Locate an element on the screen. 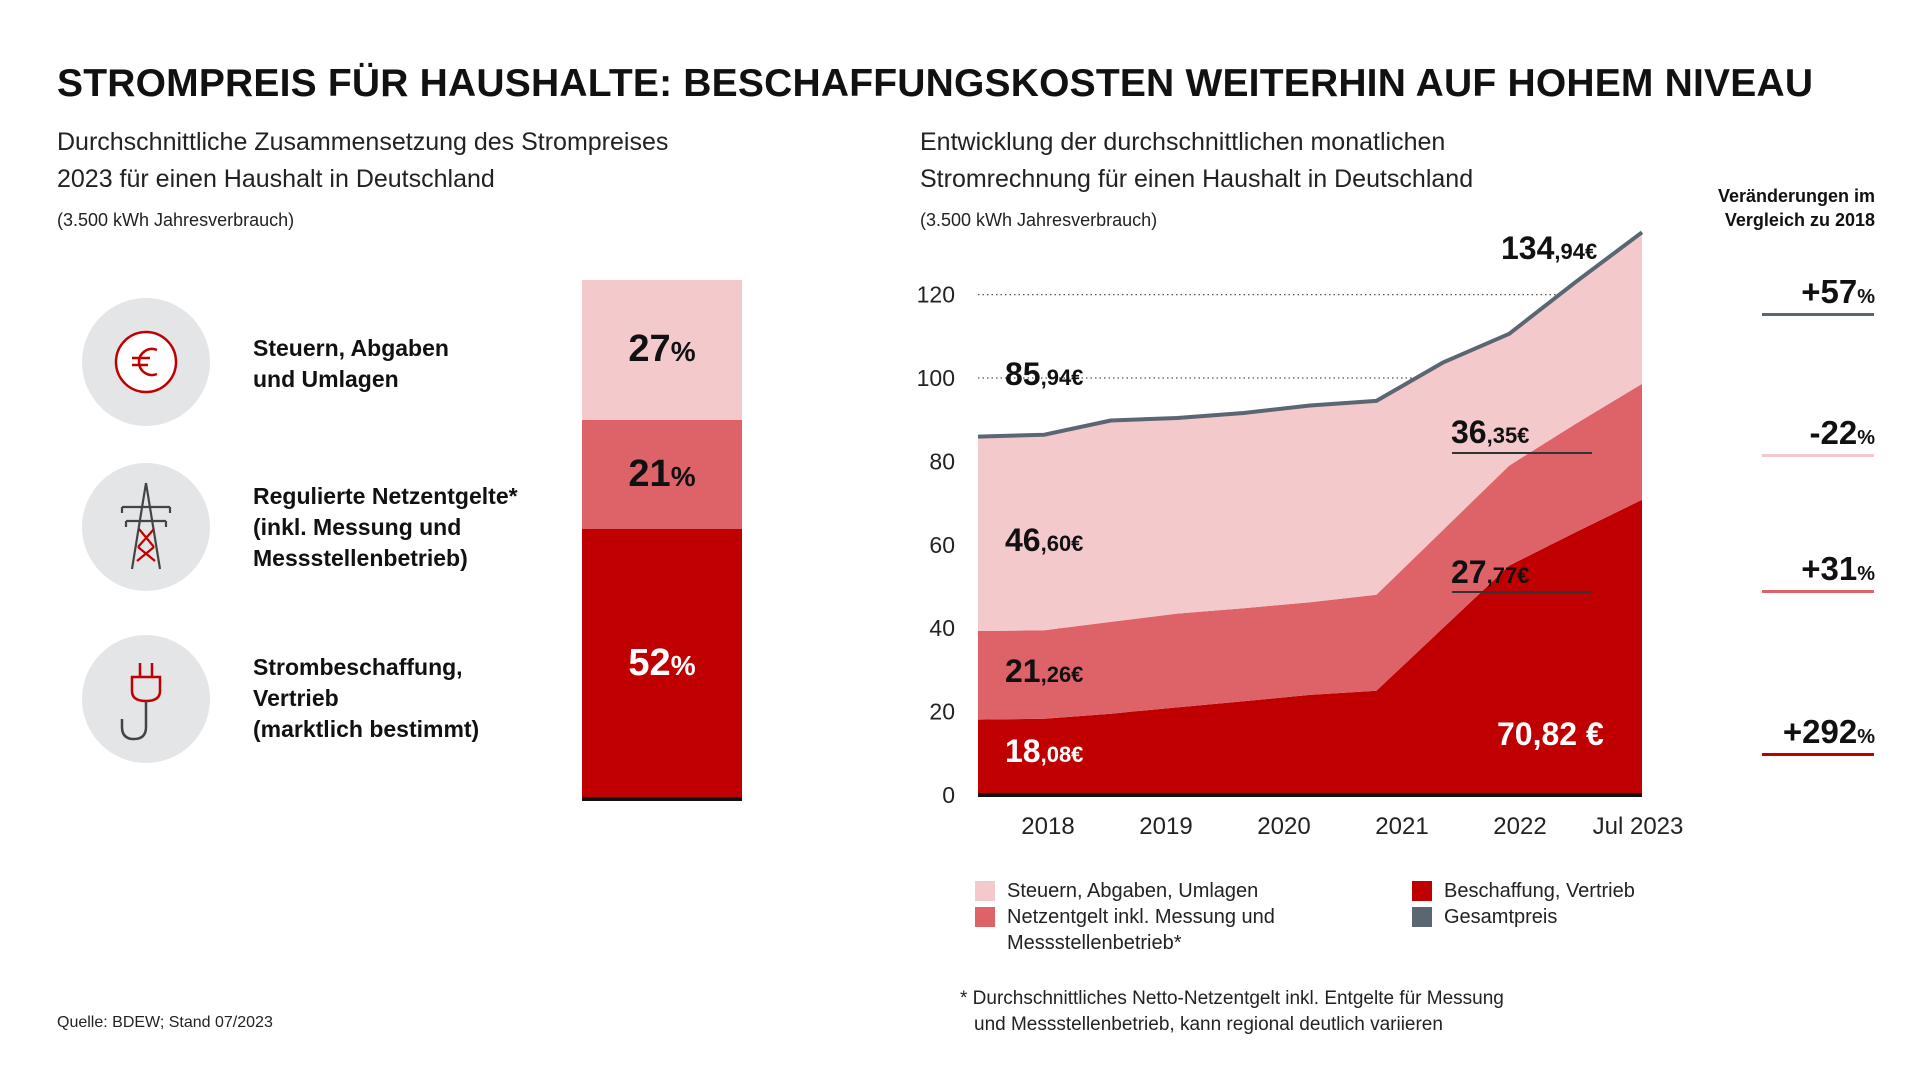  annotation-procurement-2023: 70,82 € is located at coordinates (1550, 734).